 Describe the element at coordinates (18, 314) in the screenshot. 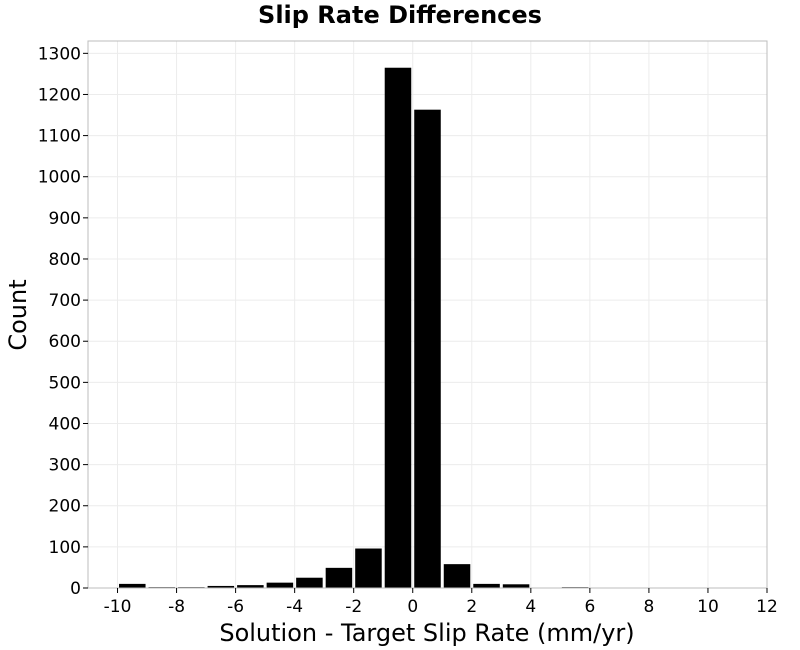

I see `y-axis-label: Count` at that location.